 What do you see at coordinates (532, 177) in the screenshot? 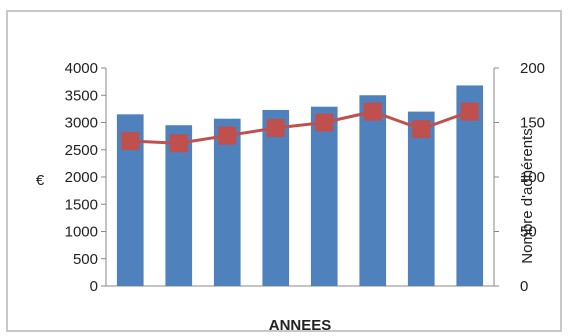
I see `right-tick-label: 100` at bounding box center [532, 177].